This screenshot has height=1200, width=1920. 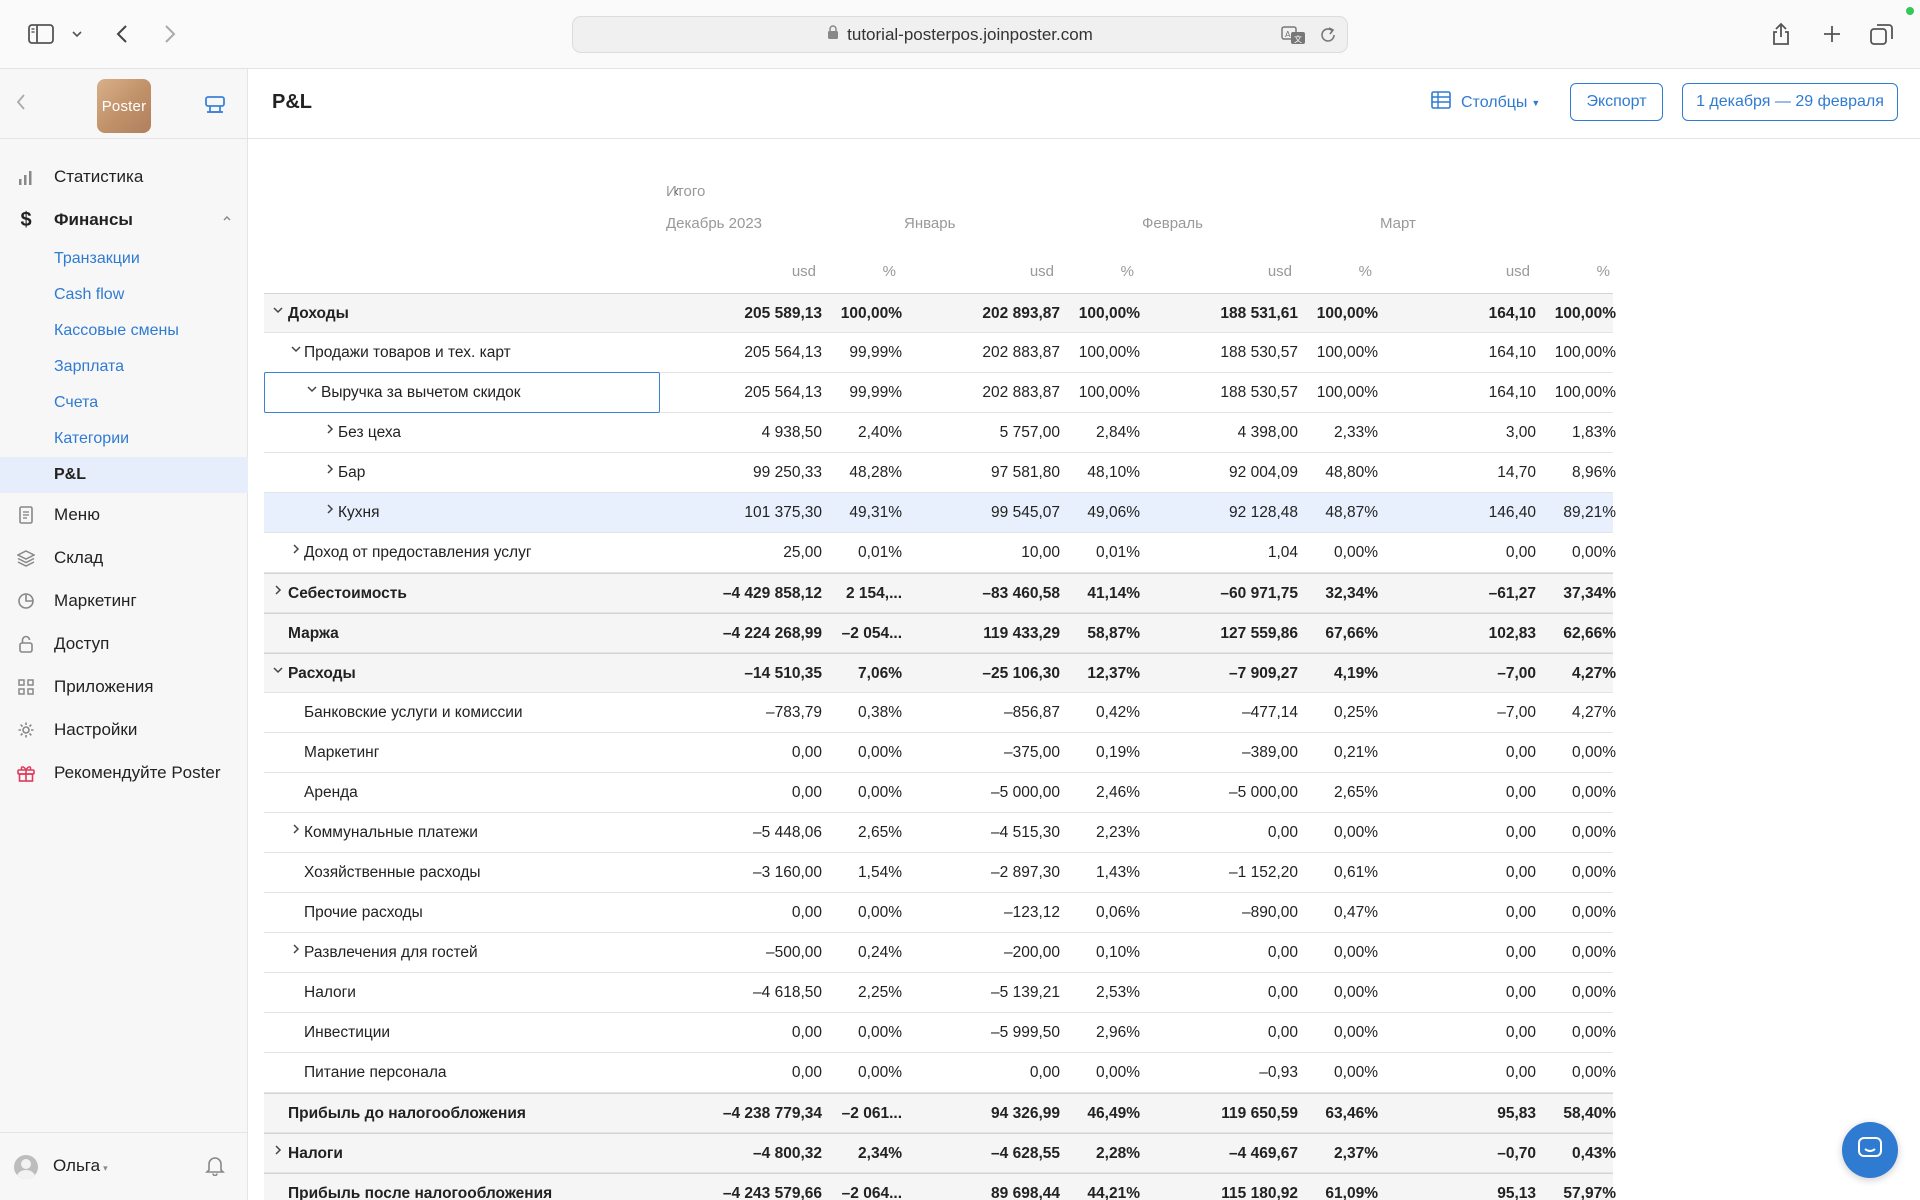 I want to click on collapse-sidebar-icon, so click(x=21, y=104).